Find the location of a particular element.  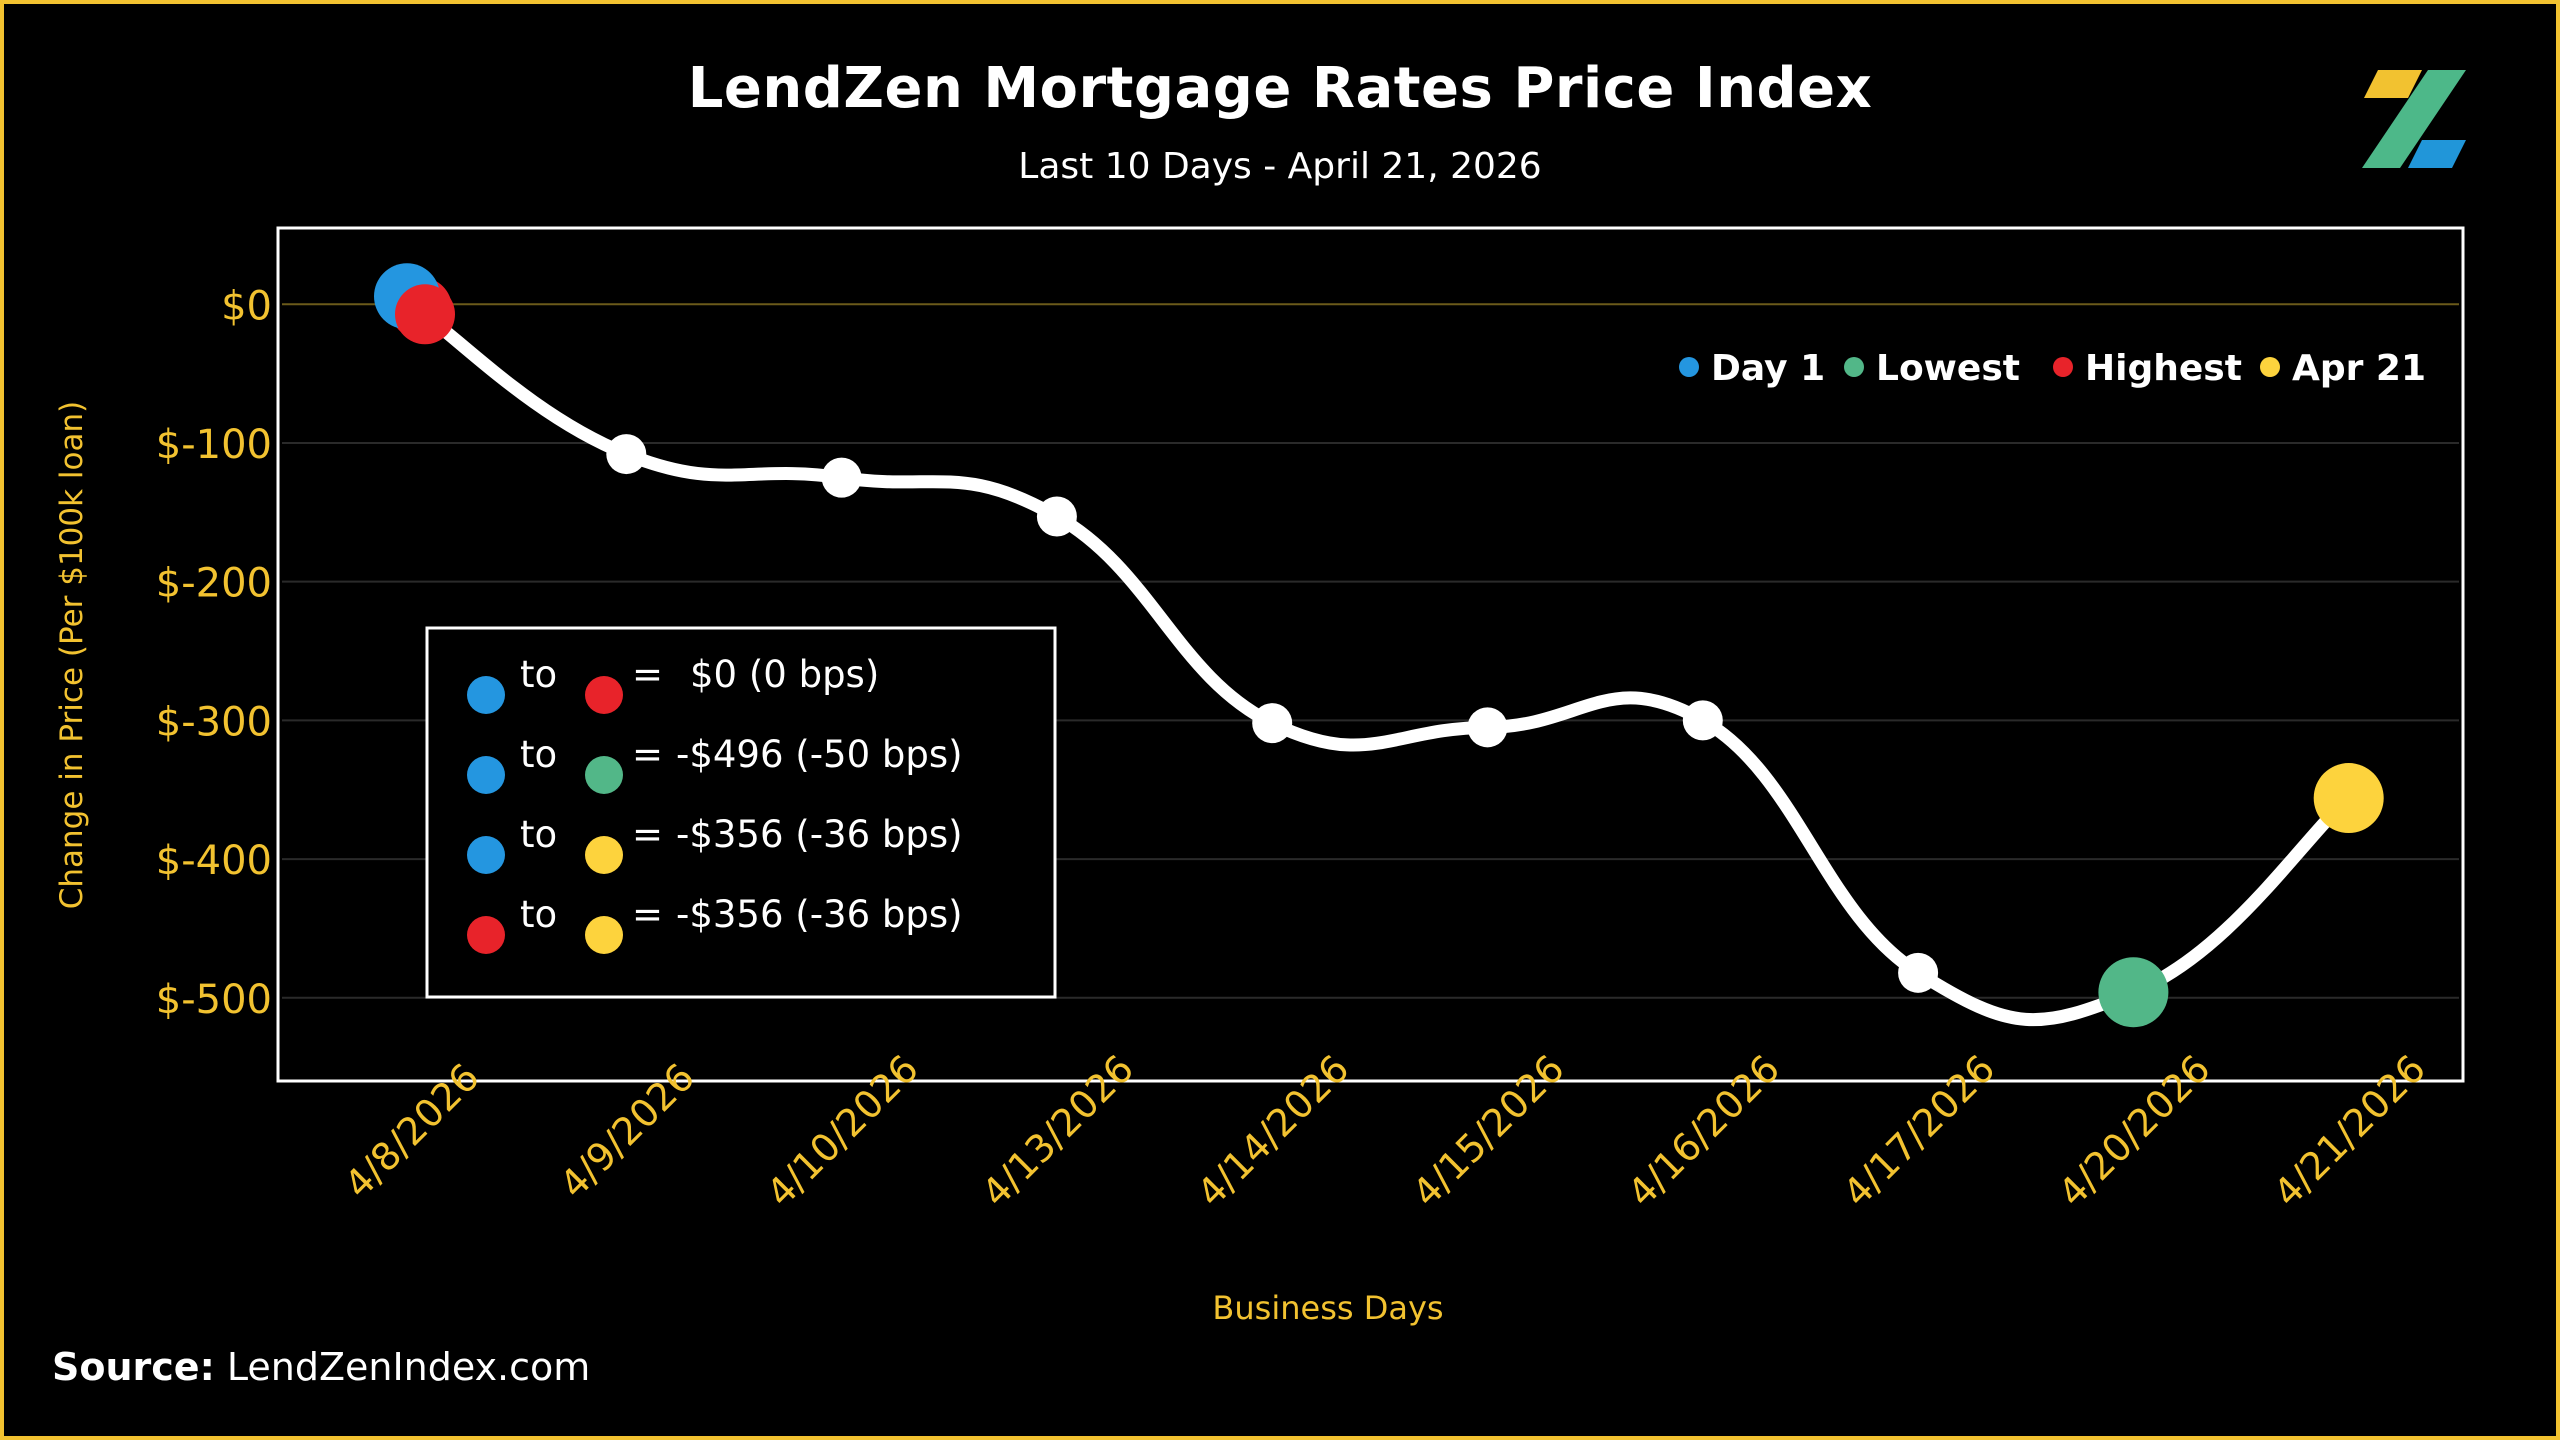

x-tick-label: 4/20/2026 is located at coordinates (2134, 1130).